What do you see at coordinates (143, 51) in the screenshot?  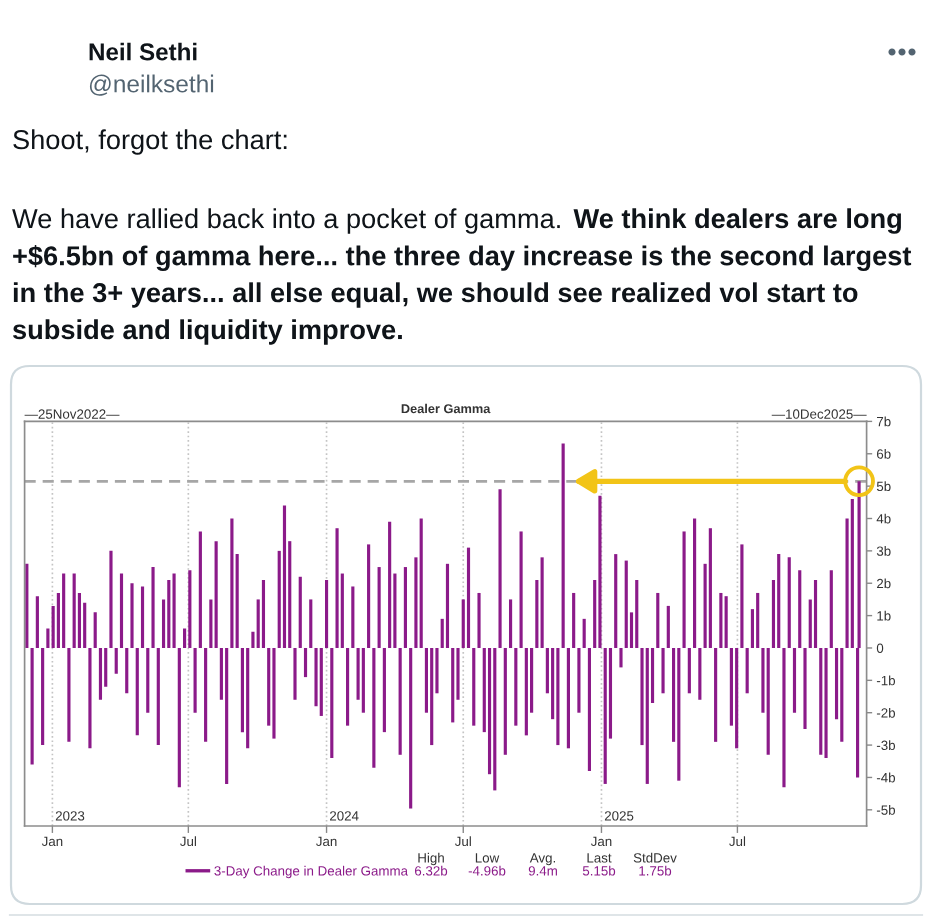 I see `text: Neil Sethi` at bounding box center [143, 51].